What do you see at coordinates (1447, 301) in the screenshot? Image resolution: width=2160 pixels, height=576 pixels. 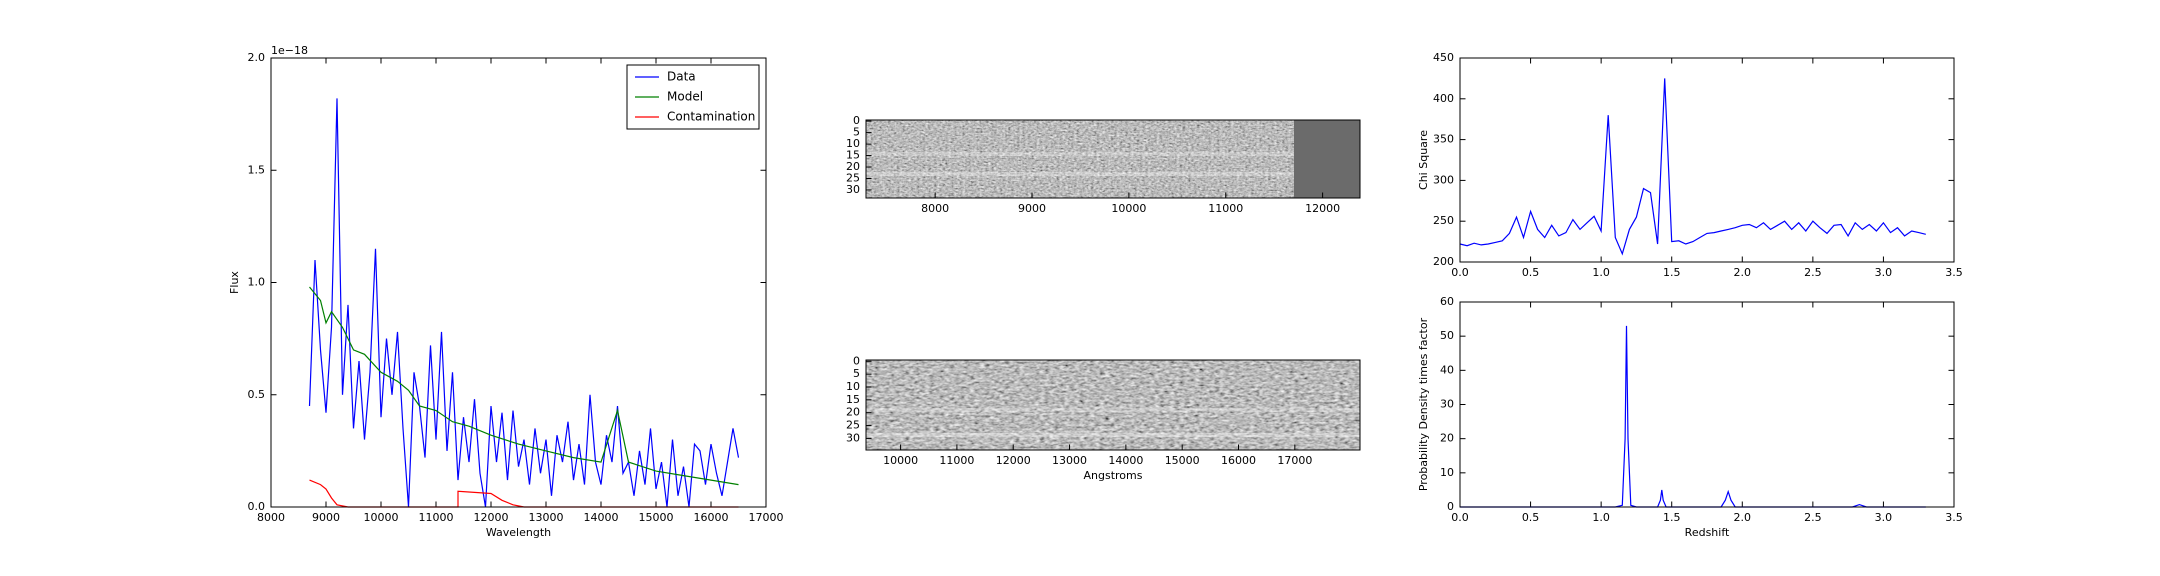 I see `y-tick-label: 60` at bounding box center [1447, 301].